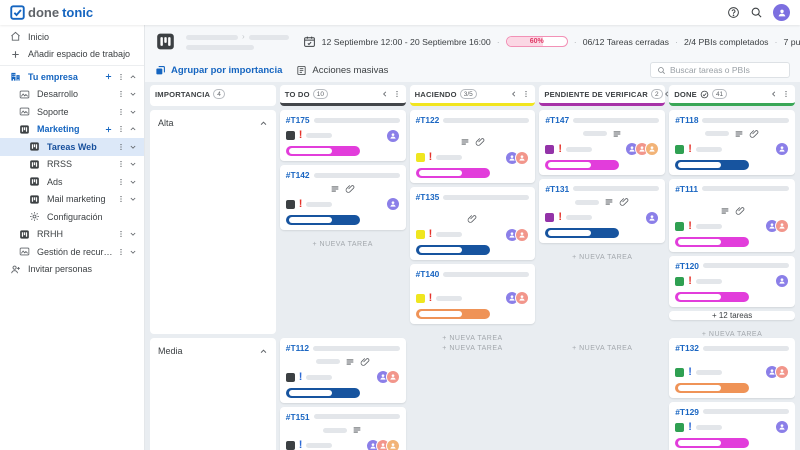 The image size is (800, 450). Describe the element at coordinates (732, 368) in the screenshot. I see `task-card: #T132!` at that location.